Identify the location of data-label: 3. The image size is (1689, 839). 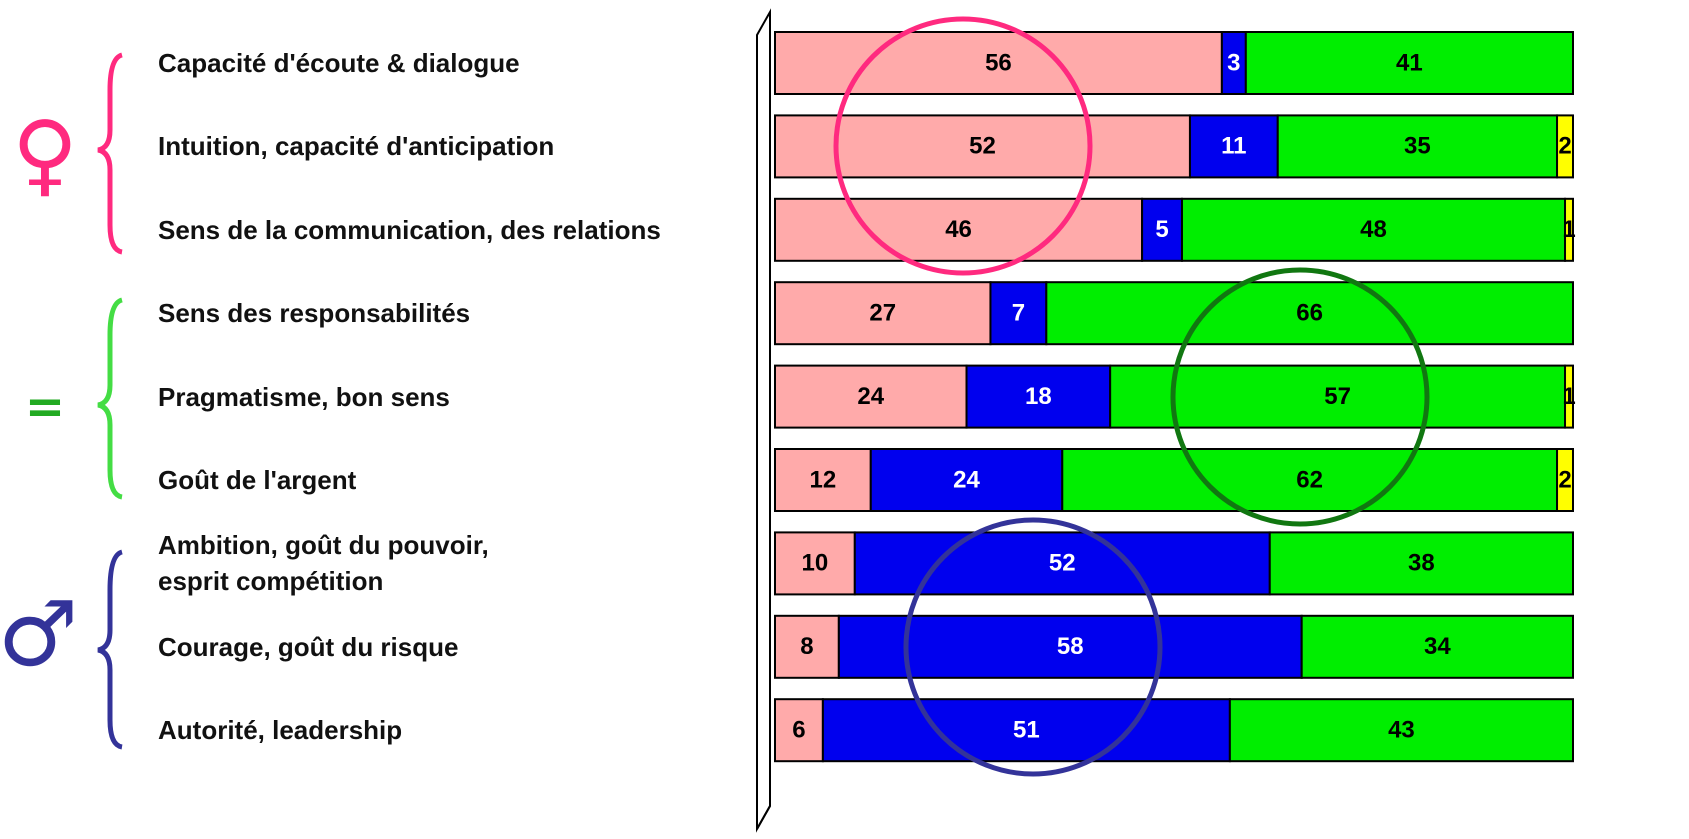
(1233, 62).